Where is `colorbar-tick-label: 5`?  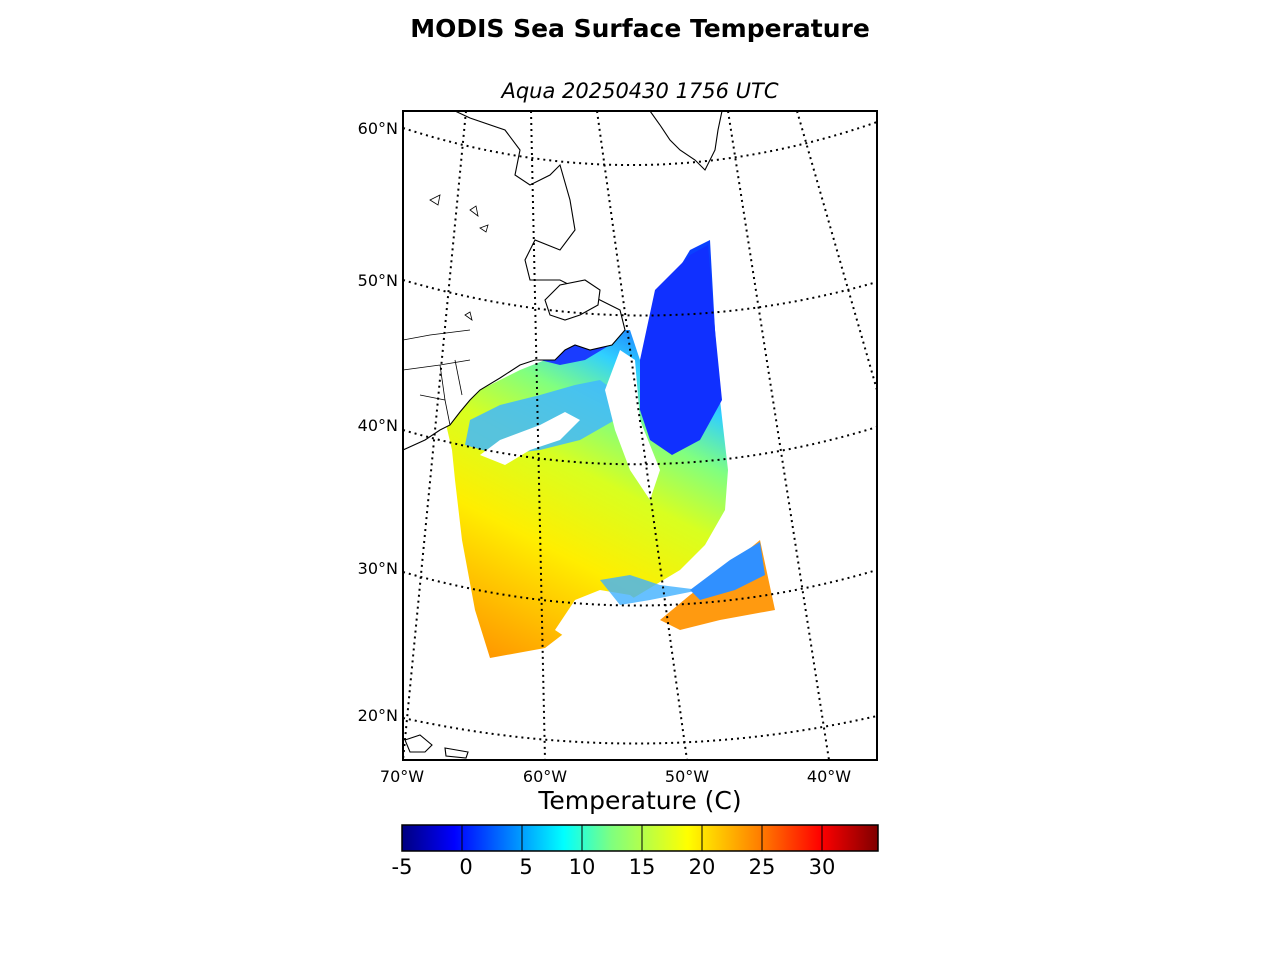
colorbar-tick-label: 5 is located at coordinates (526, 867).